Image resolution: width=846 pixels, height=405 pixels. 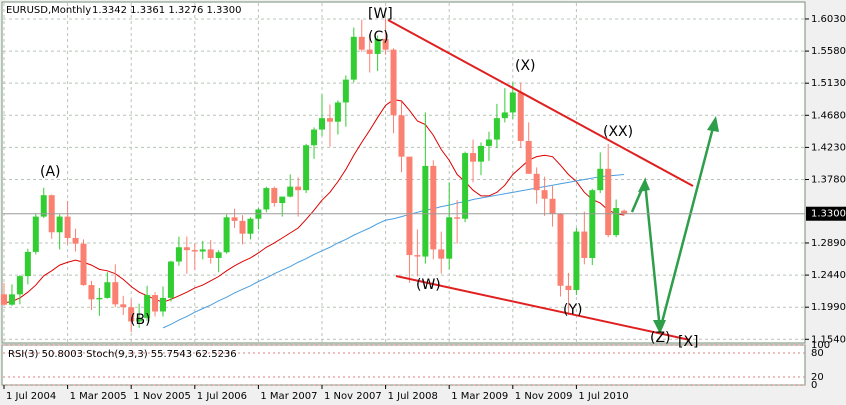 What do you see at coordinates (428, 285) in the screenshot?
I see `wave-label: (W)` at bounding box center [428, 285].